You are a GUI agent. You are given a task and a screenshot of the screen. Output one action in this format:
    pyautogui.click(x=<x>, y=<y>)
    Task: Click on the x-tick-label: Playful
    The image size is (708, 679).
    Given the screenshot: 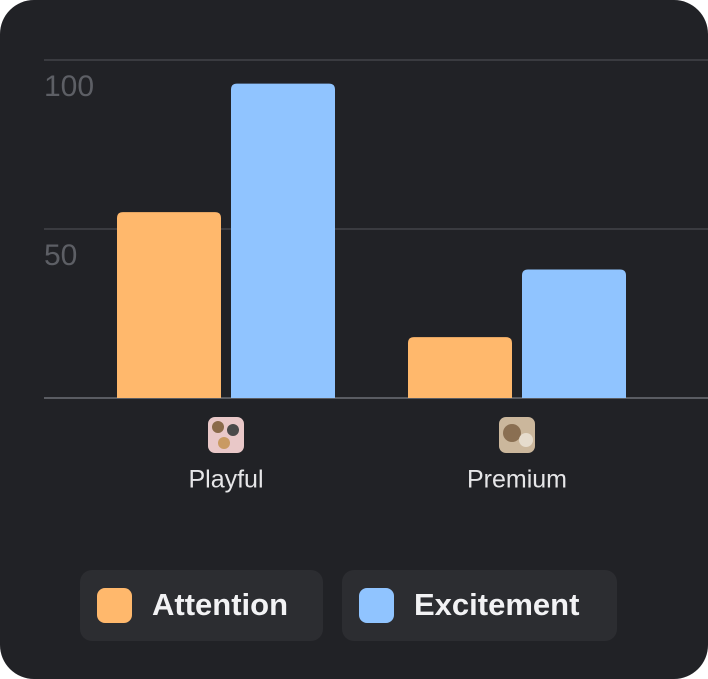 What is the action you would take?
    pyautogui.click(x=225, y=480)
    